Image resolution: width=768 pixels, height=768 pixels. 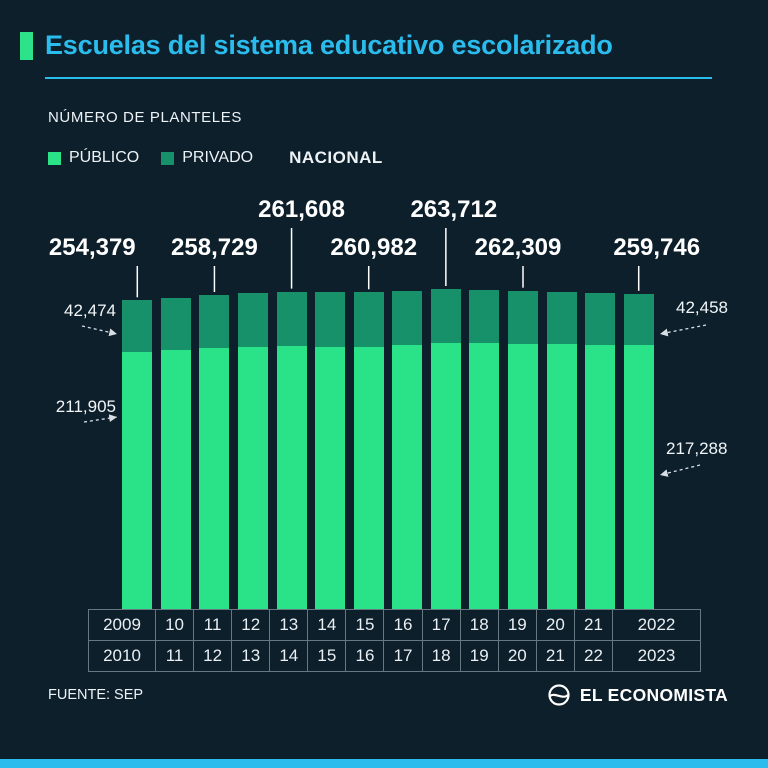 What do you see at coordinates (251, 625) in the screenshot?
I see `year-cell: 12` at bounding box center [251, 625].